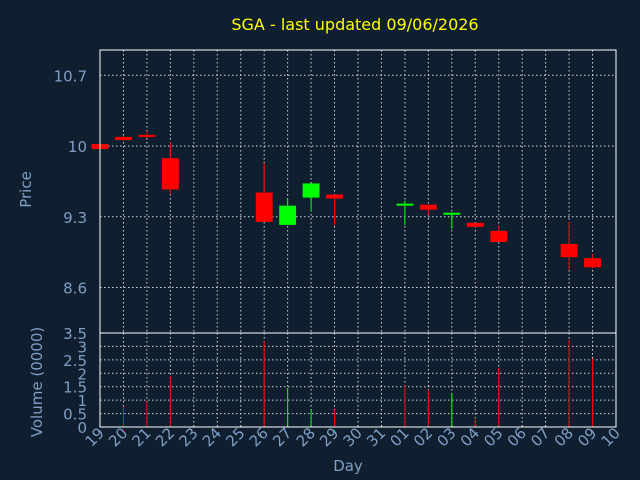 Image resolution: width=640 pixels, height=480 pixels. Describe the element at coordinates (75, 361) in the screenshot. I see `volume-tick-label: 2.5` at that location.